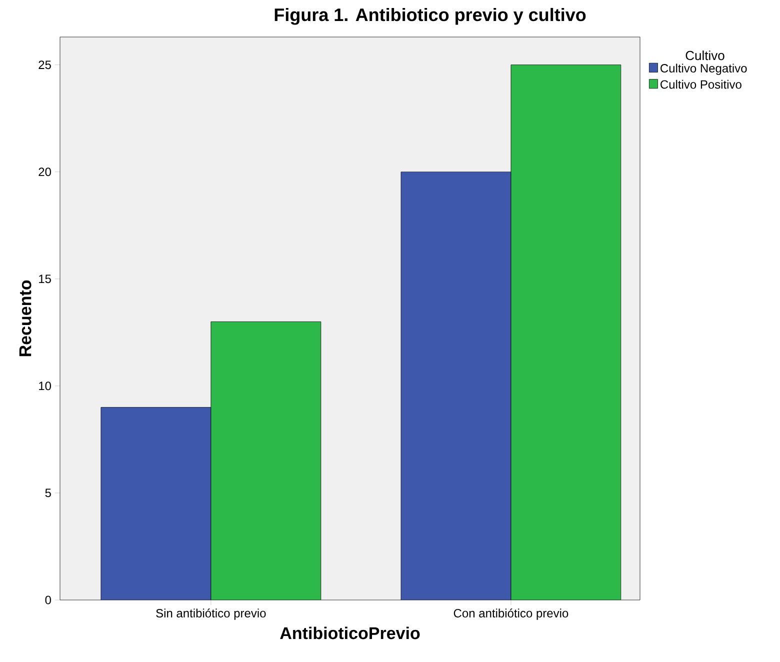 This screenshot has height=662, width=780. Describe the element at coordinates (211, 614) in the screenshot. I see `x-tick-label: Sin antibiótico previo` at that location.